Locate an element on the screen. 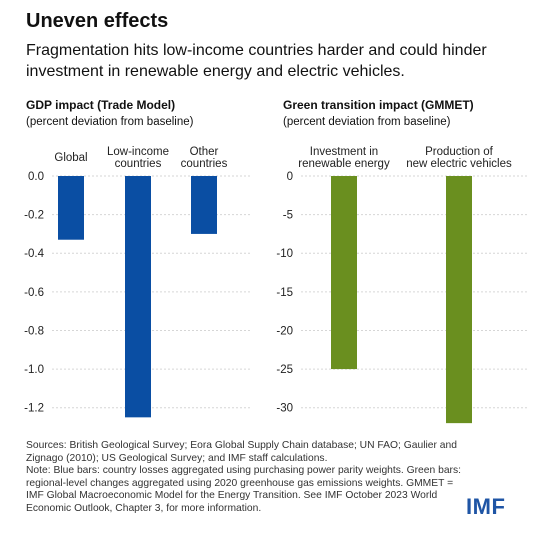 The width and height of the screenshot is (538, 538). x-category-label: new electric vehicles is located at coordinates (459, 164).